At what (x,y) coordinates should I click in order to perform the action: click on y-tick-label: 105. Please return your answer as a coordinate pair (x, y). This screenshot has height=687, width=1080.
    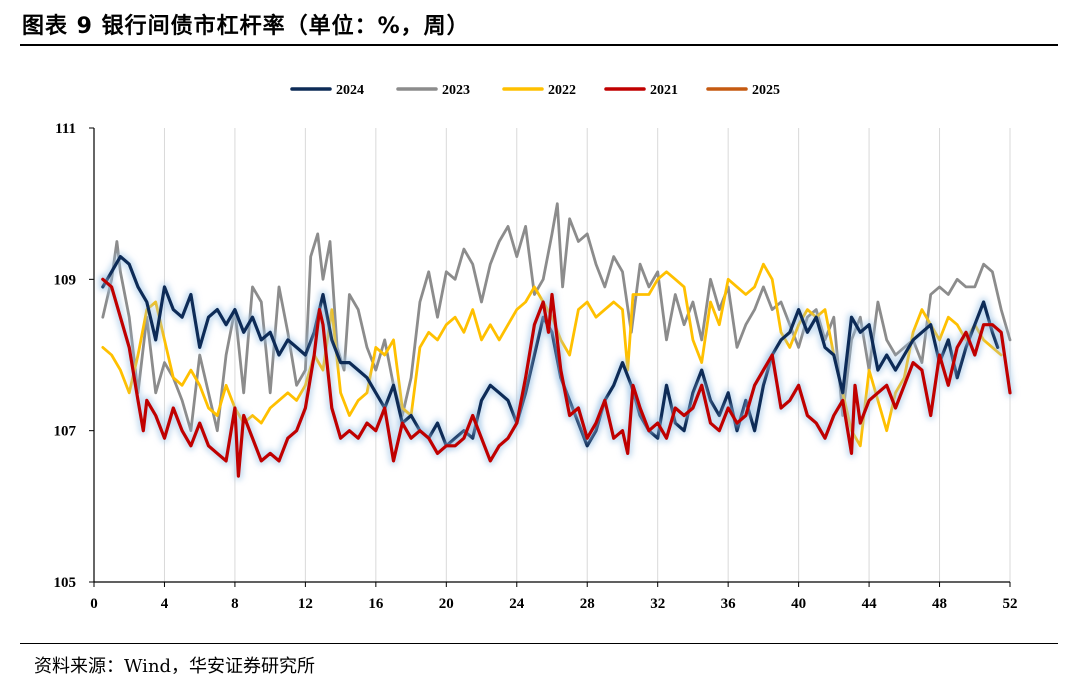
    Looking at the image, I should click on (65, 583).